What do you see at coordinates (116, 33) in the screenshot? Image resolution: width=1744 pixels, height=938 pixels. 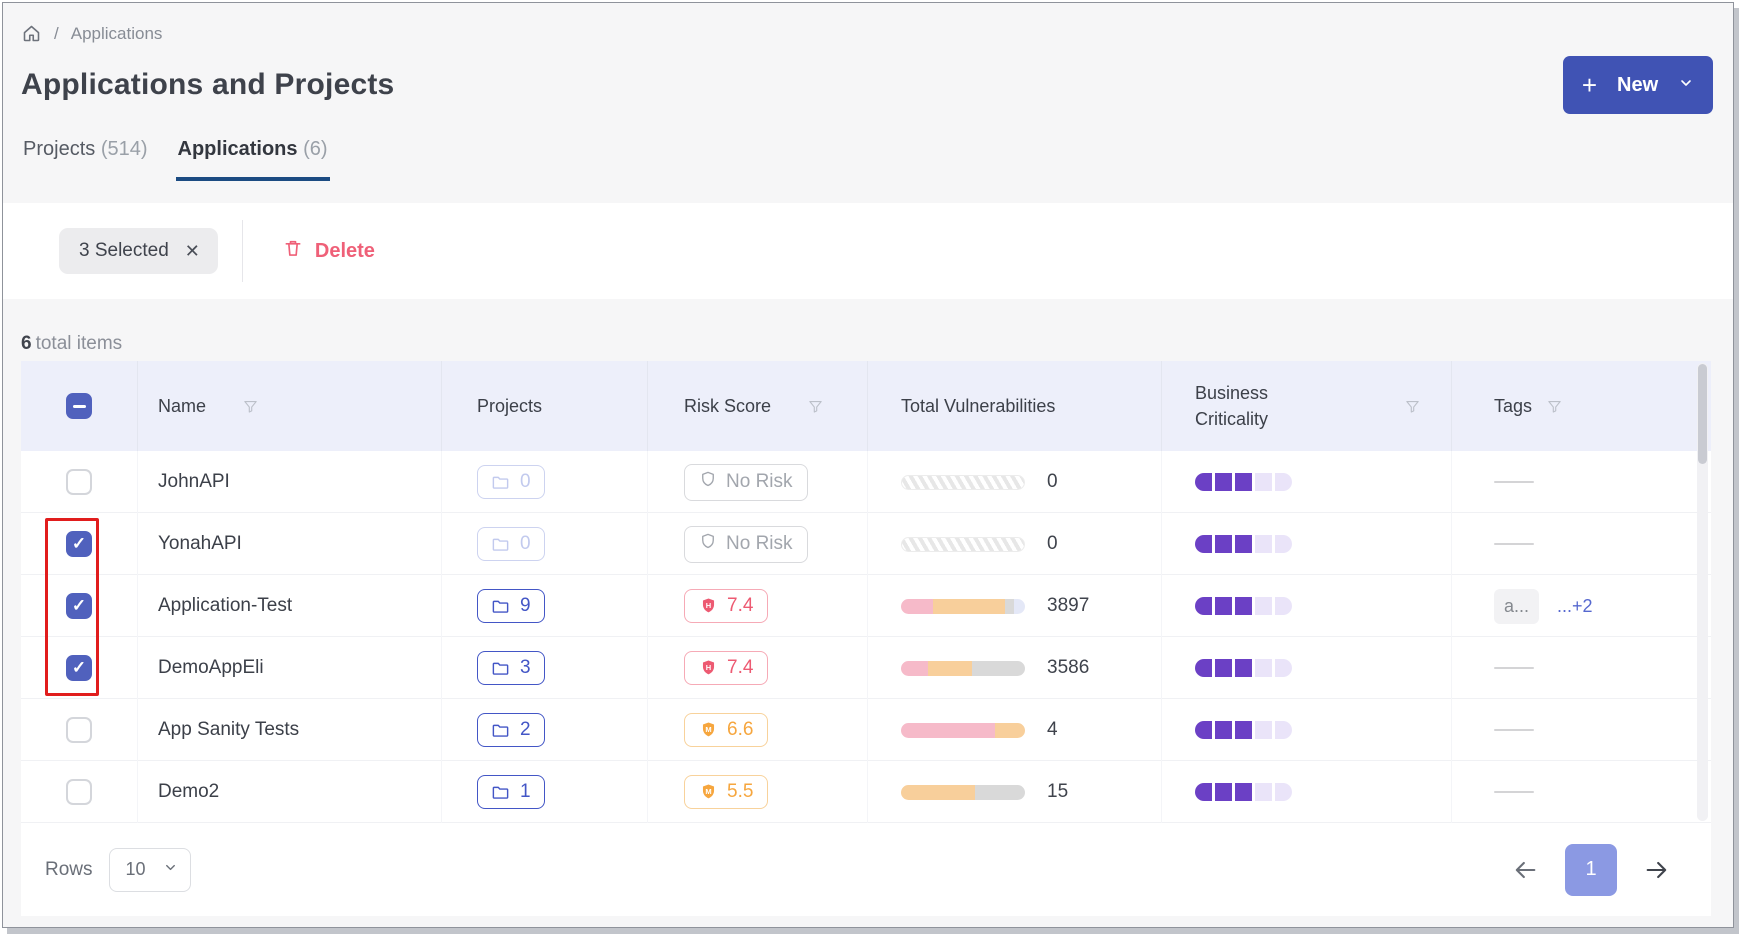 I see `breadcrumb-current: Applications` at bounding box center [116, 33].